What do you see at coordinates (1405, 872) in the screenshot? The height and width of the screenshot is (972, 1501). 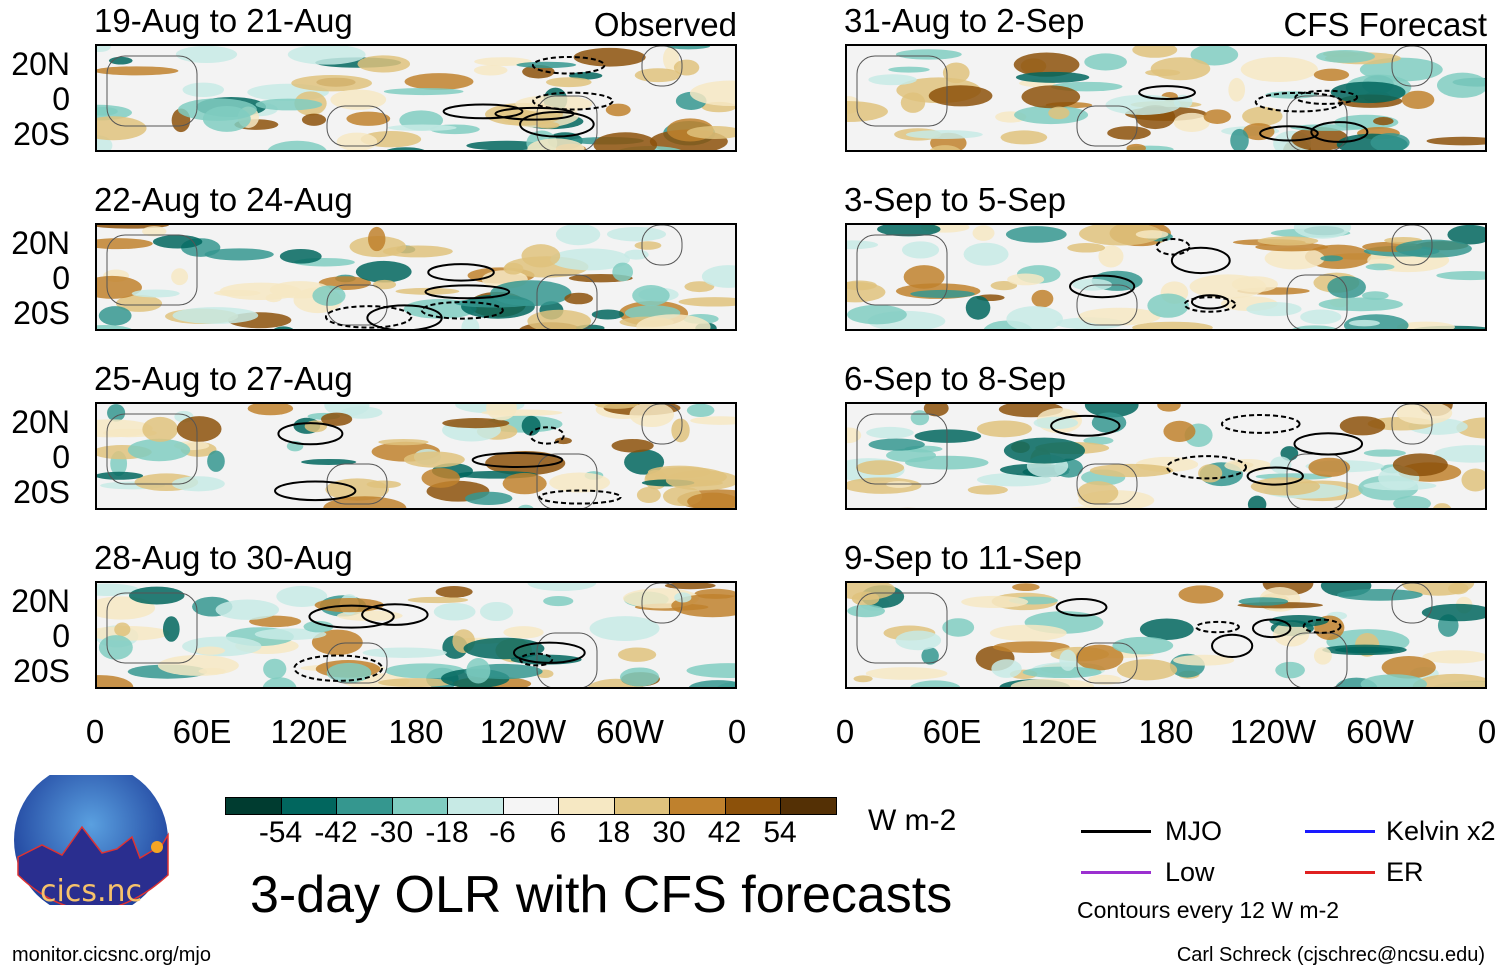 I see `legend-label-er: ER` at bounding box center [1405, 872].